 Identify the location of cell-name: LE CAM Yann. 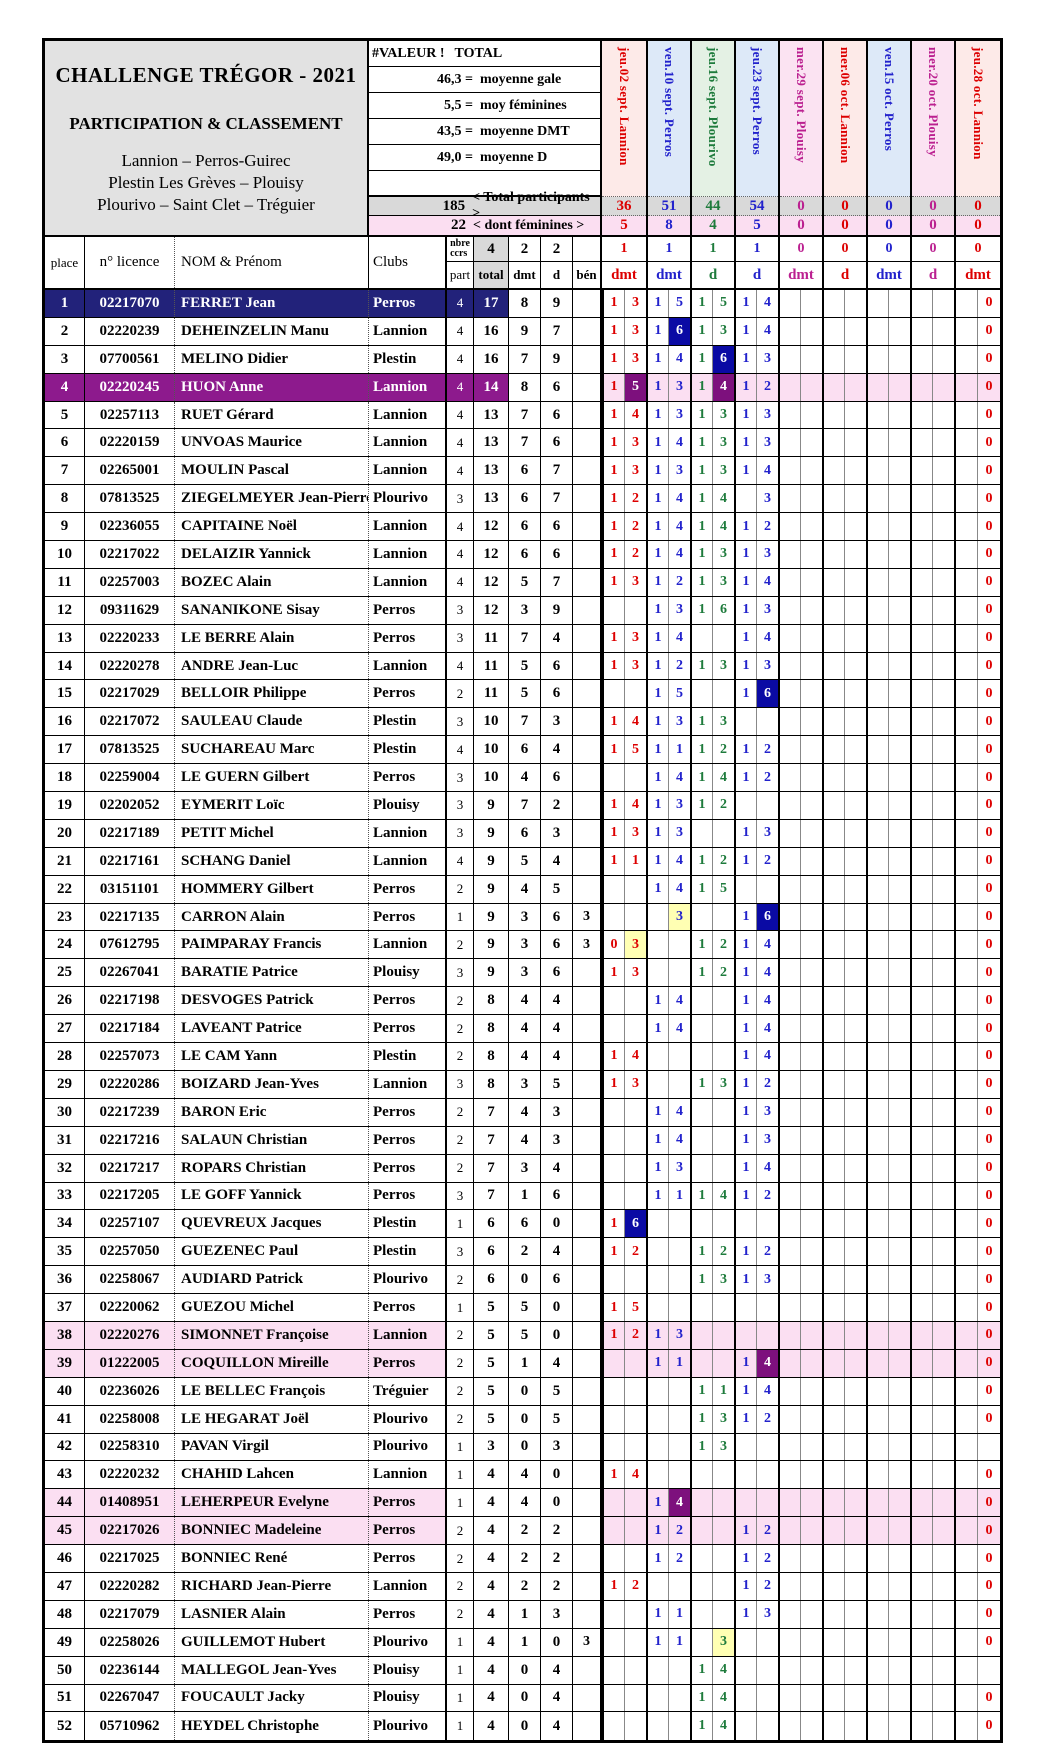
(272, 1056).